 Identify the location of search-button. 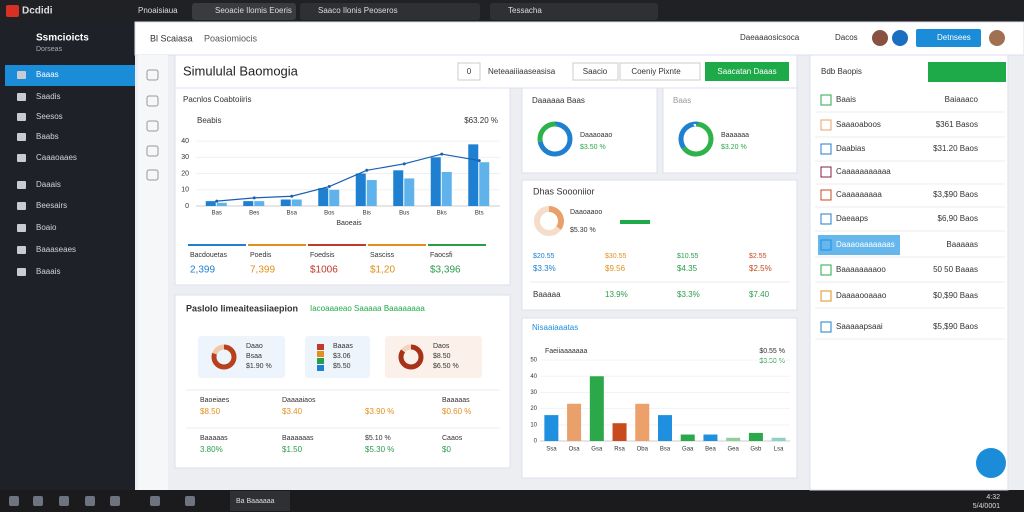
(967, 72).